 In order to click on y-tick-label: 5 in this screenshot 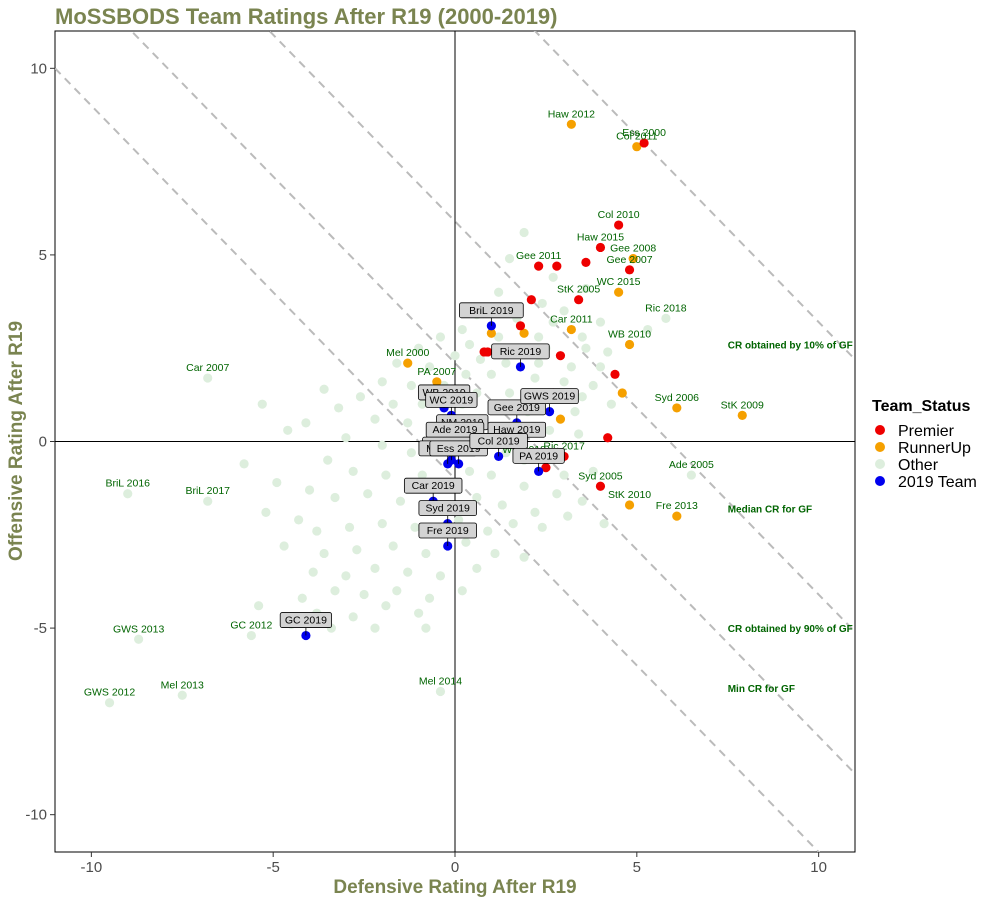, I will do `click(43, 255)`.